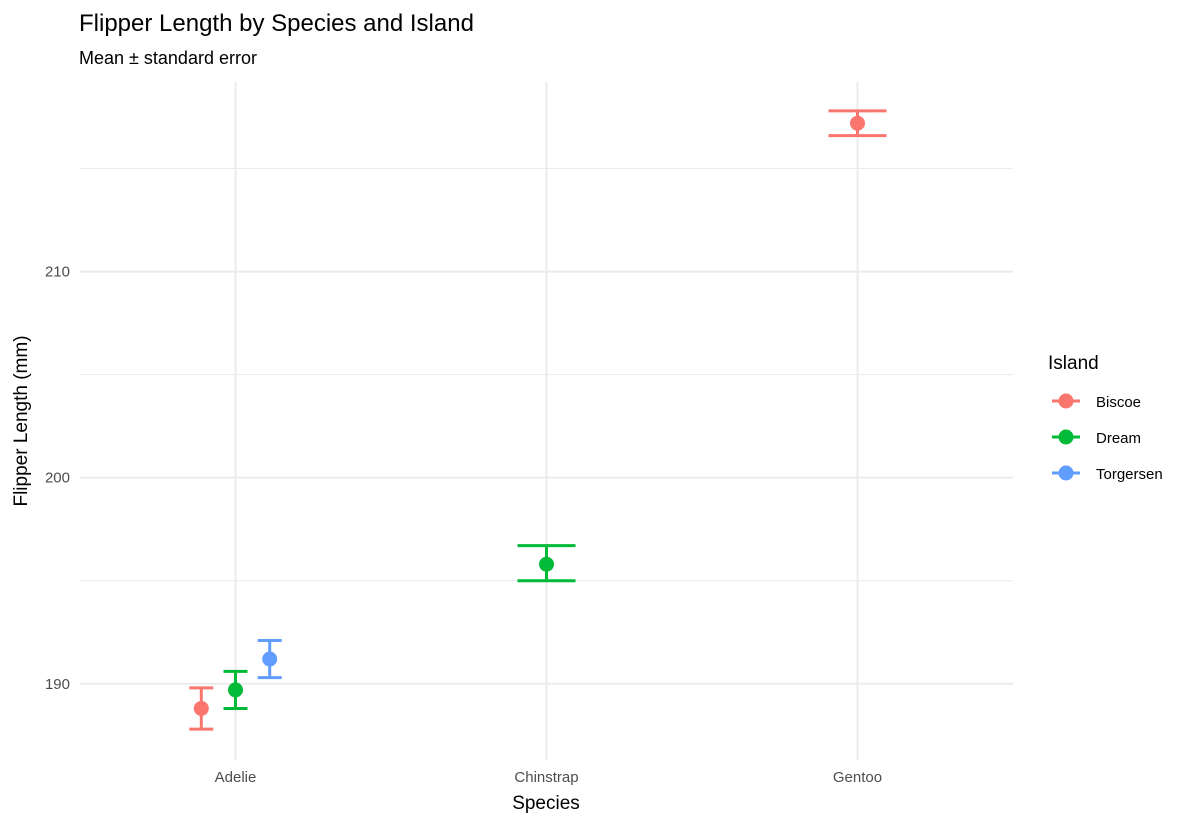 The height and width of the screenshot is (830, 1200). What do you see at coordinates (57, 684) in the screenshot?
I see `y-tick-label: 190` at bounding box center [57, 684].